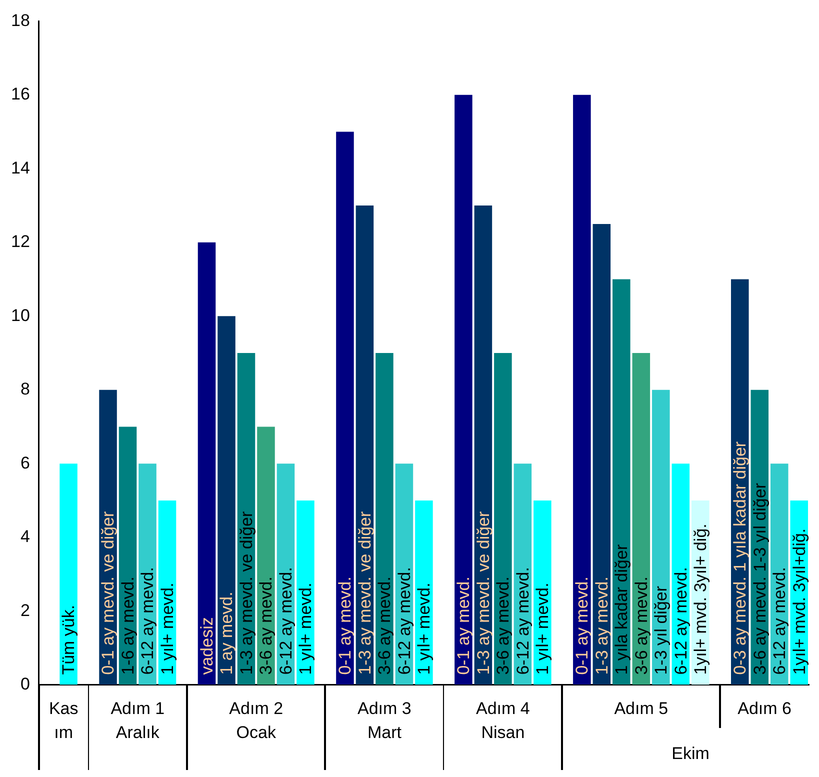 The image size is (819, 777). Describe the element at coordinates (25, 536) in the screenshot. I see `y-tick-label: 4` at that location.